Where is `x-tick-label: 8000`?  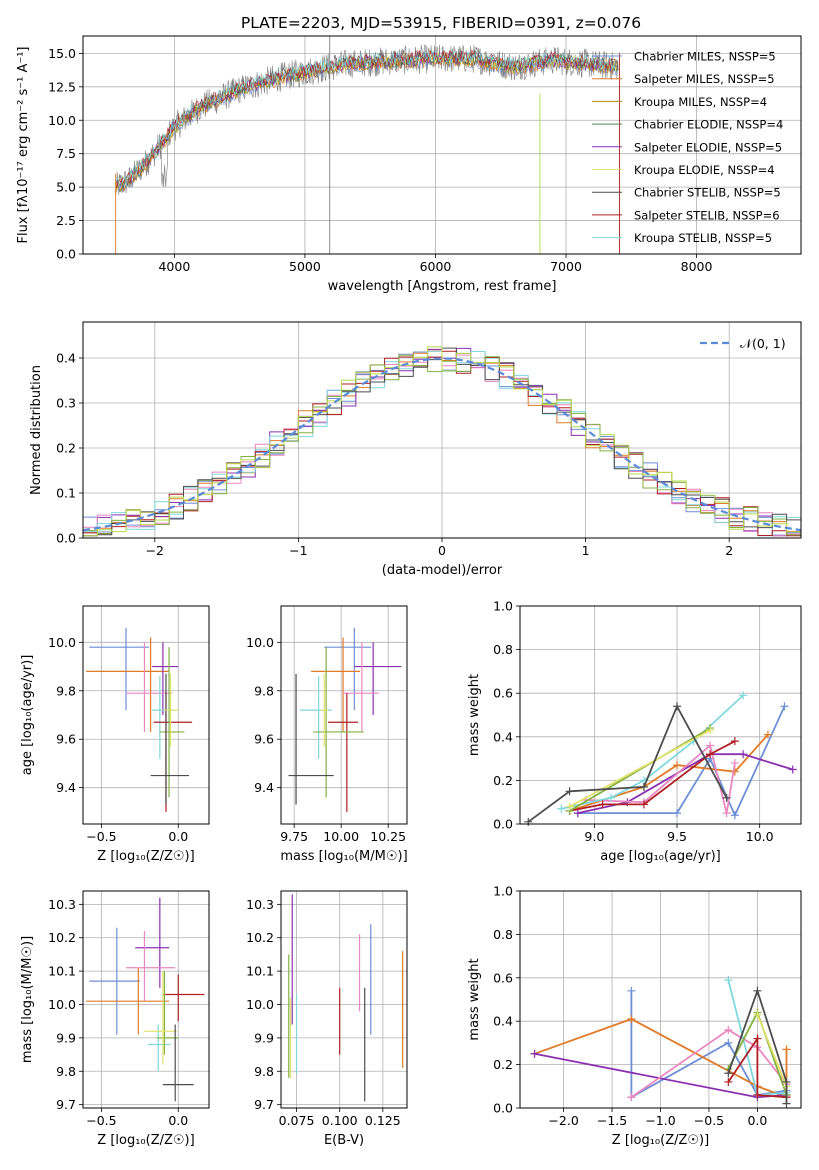
x-tick-label: 8000 is located at coordinates (697, 266).